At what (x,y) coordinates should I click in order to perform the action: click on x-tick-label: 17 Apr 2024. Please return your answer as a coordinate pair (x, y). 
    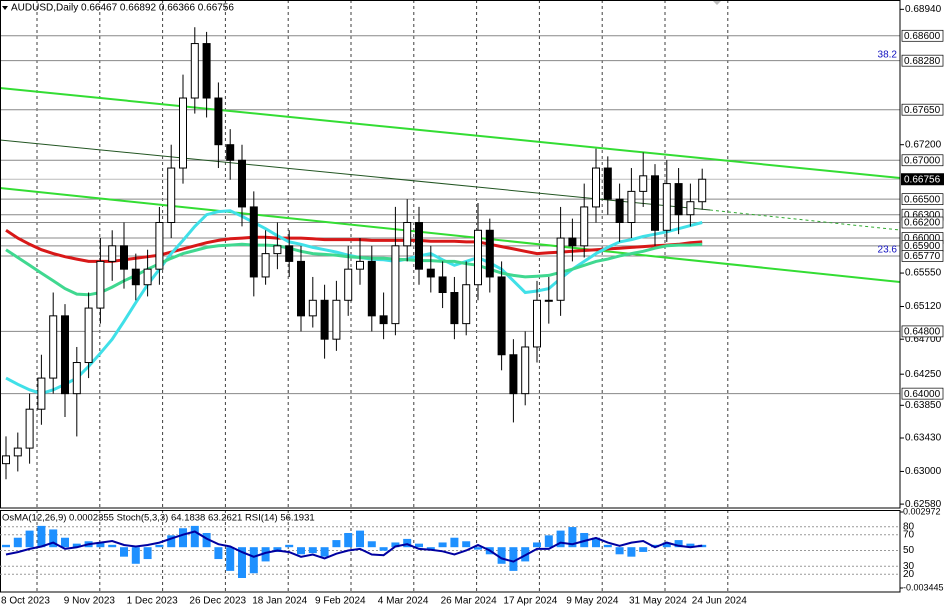
    Looking at the image, I should click on (530, 601).